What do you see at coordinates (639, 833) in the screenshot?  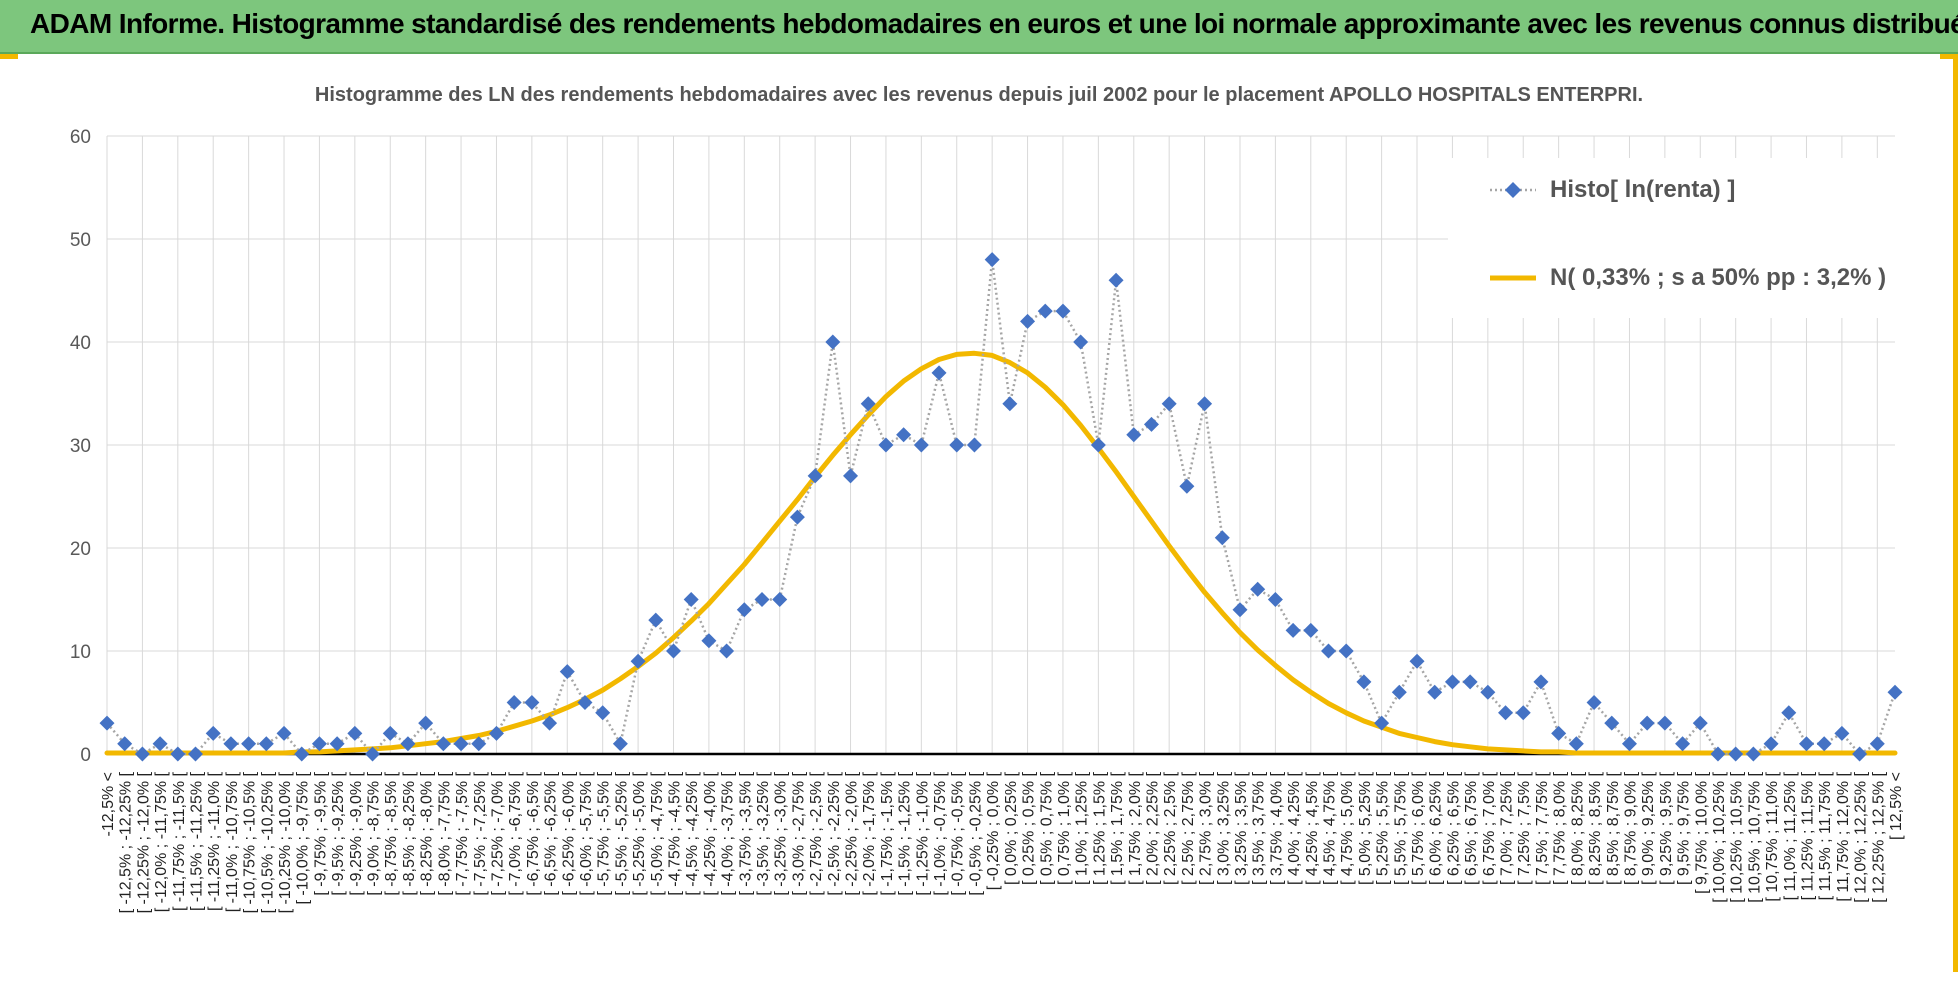 I see `x-tick-label: [ -5,25% ; -5,0% [` at bounding box center [639, 833].